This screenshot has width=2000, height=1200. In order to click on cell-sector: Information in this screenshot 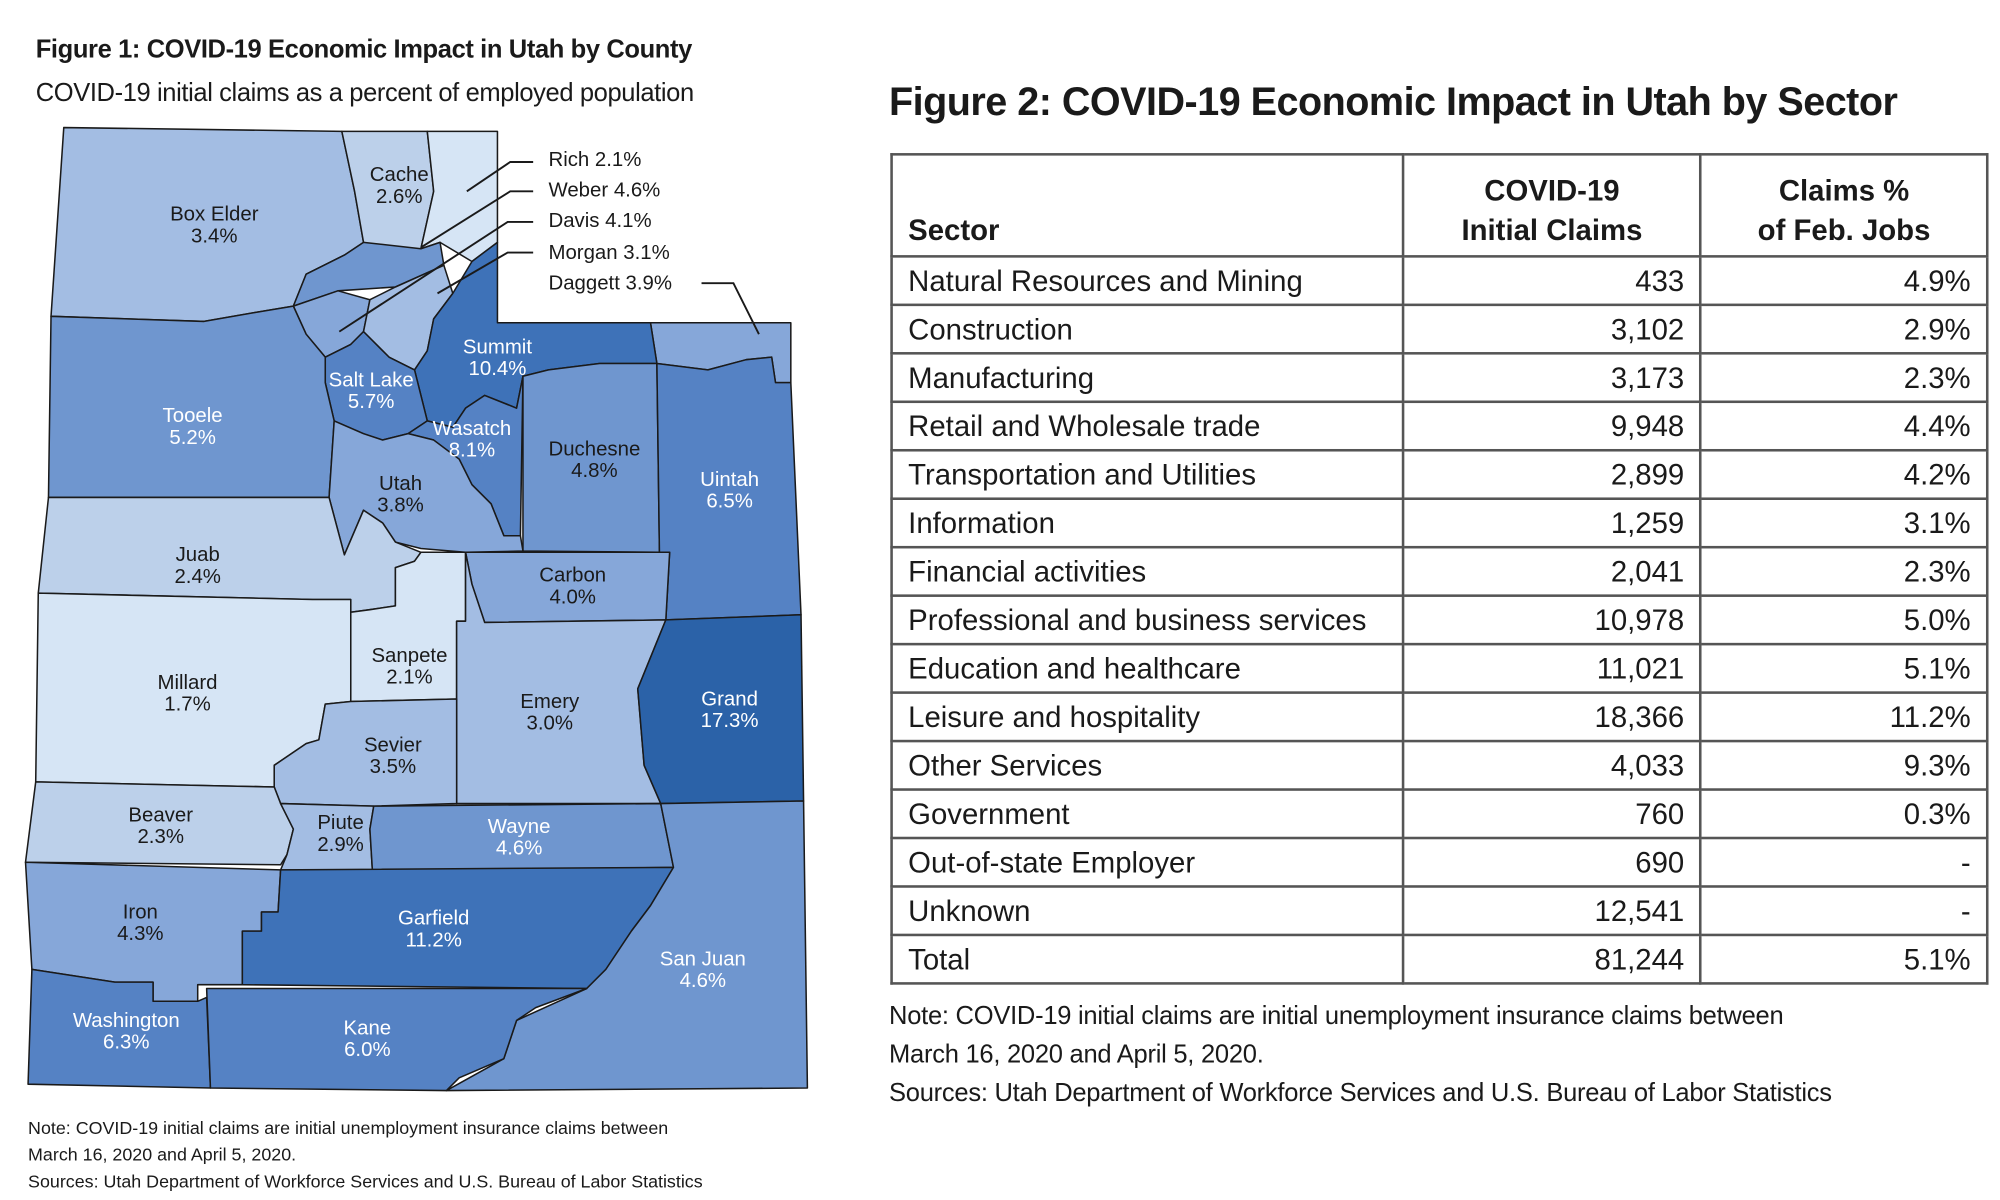, I will do `click(1147, 523)`.